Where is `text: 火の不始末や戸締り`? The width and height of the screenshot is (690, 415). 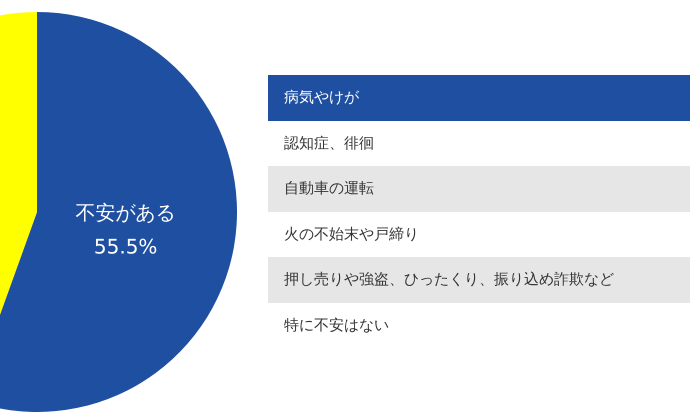 text: 火の不始末や戸締り is located at coordinates (351, 234).